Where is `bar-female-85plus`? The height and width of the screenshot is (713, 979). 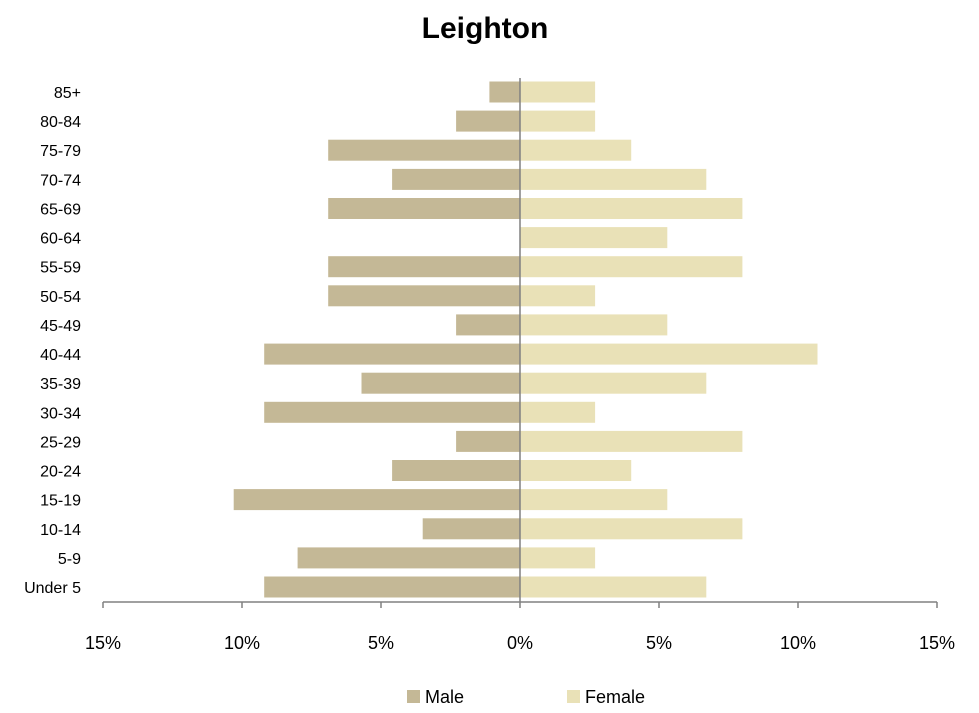 bar-female-85plus is located at coordinates (558, 92).